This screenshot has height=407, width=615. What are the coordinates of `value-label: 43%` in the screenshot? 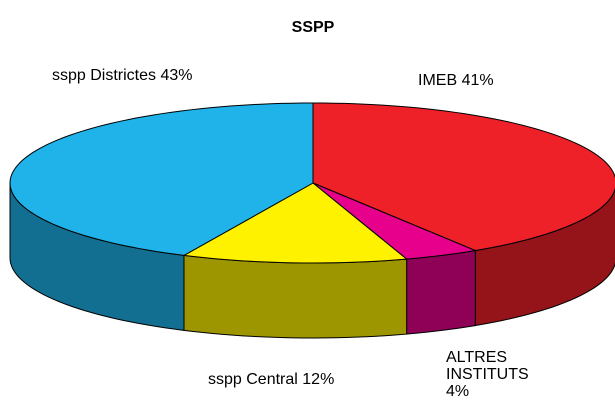 It's located at (176, 75).